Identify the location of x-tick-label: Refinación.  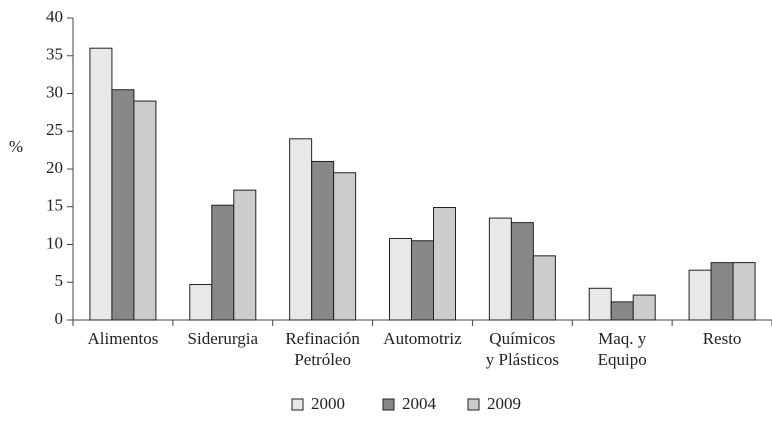
(322, 338).